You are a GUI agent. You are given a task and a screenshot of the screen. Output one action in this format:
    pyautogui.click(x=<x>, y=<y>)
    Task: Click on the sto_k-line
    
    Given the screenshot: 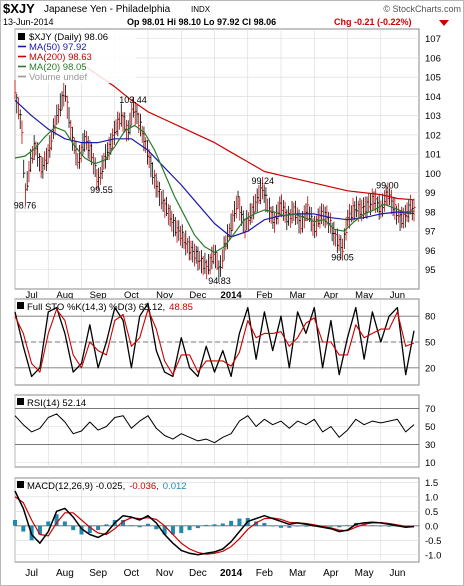 What is the action you would take?
    pyautogui.click(x=214, y=340)
    